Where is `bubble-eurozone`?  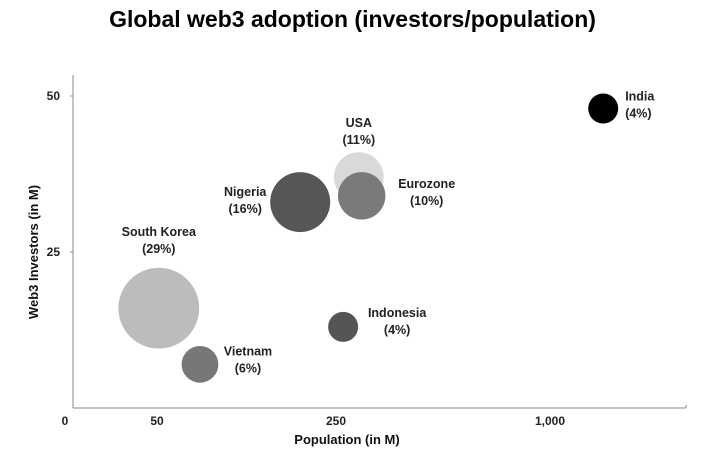
bubble-eurozone is located at coordinates (361, 196).